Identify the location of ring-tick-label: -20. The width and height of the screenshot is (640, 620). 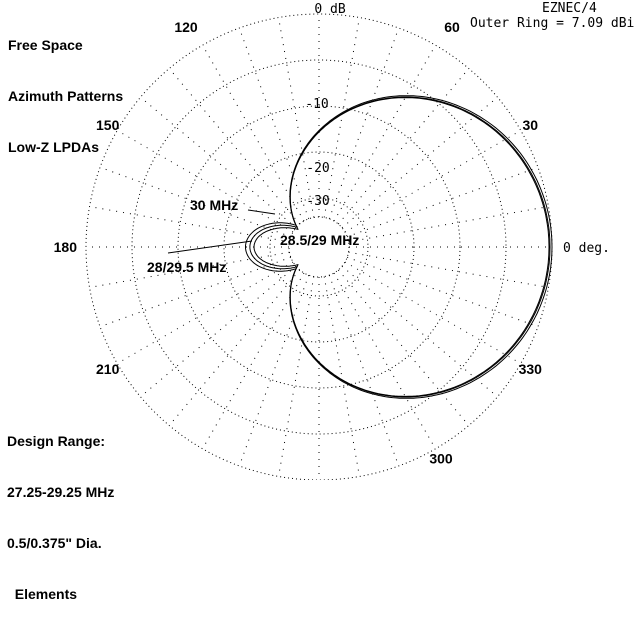
(317, 168).